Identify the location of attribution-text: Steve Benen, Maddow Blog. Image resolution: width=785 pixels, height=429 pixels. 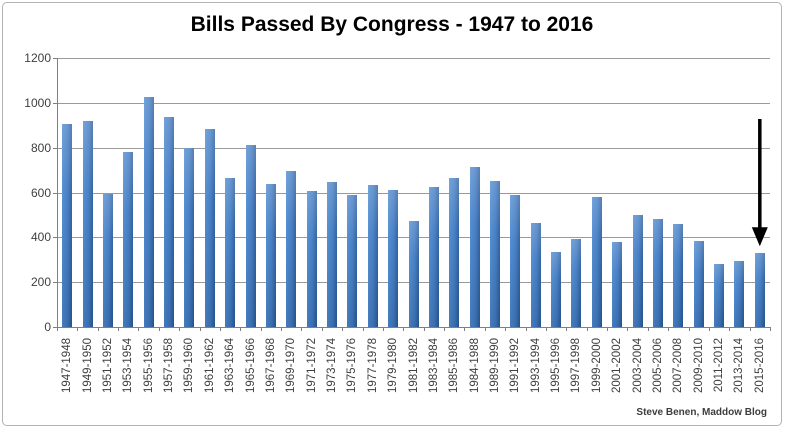
(701, 412).